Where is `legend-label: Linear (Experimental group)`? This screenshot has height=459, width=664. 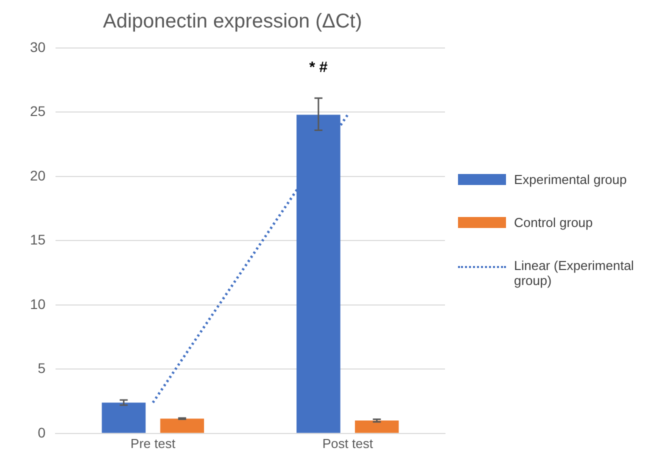 legend-label: Linear (Experimental group) is located at coordinates (574, 273).